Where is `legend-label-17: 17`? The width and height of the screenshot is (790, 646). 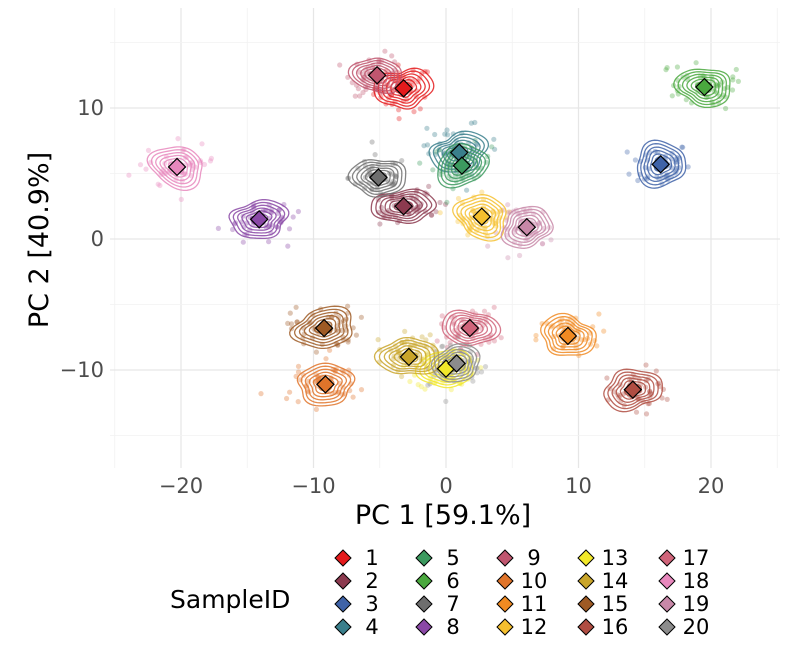
legend-label-17: 17 is located at coordinates (696, 558).